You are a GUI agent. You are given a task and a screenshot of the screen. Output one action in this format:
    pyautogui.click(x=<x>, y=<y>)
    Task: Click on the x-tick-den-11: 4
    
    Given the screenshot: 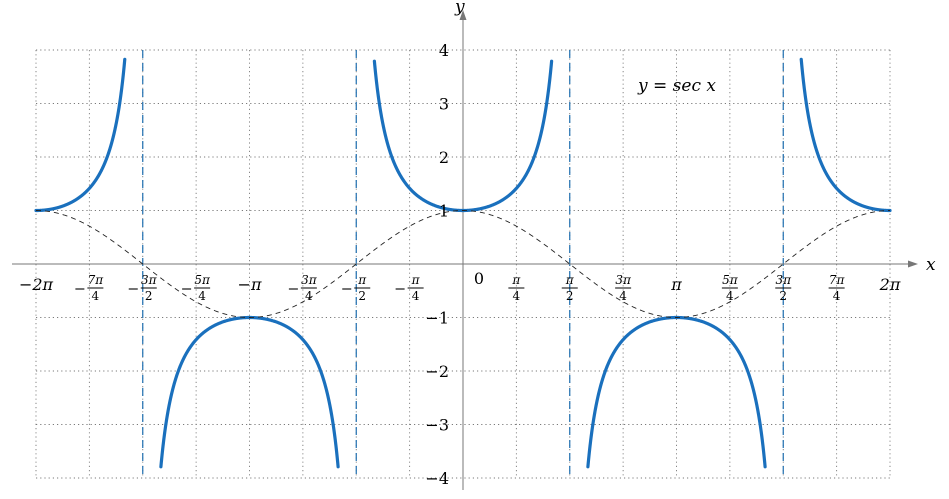 What is the action you would take?
    pyautogui.click(x=623, y=296)
    